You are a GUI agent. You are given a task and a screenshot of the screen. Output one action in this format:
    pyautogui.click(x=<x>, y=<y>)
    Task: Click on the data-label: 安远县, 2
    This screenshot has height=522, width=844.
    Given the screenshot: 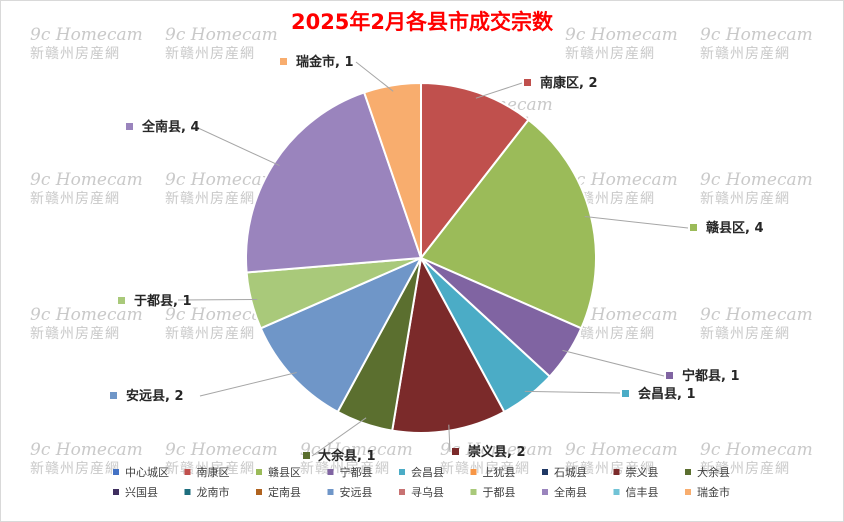 What is the action you would take?
    pyautogui.click(x=155, y=396)
    